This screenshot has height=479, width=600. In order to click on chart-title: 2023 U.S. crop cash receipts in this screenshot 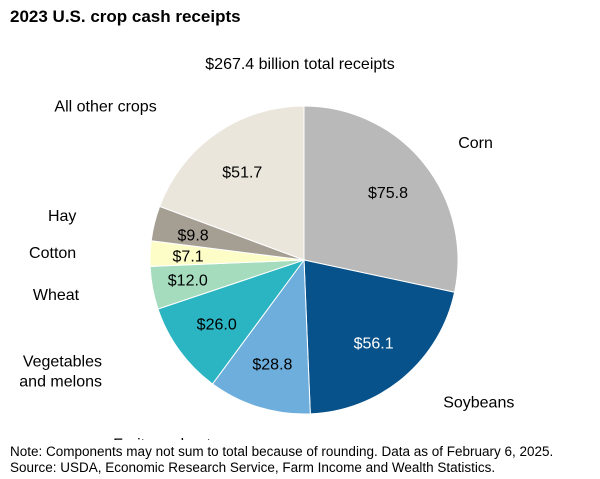, I will do `click(125, 16)`.